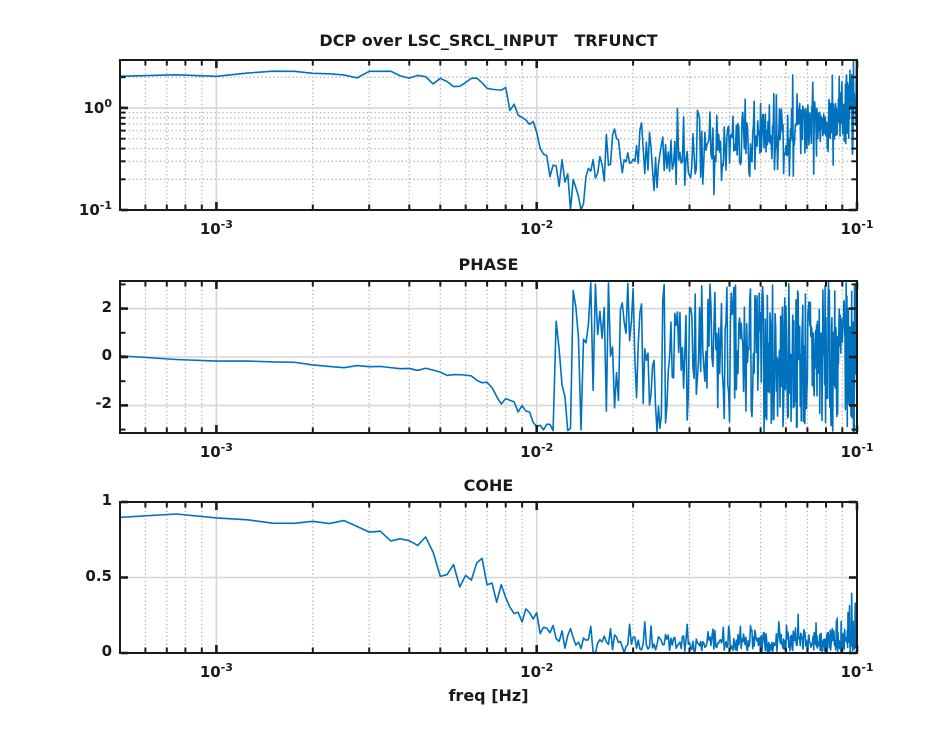 The image size is (949, 736). What do you see at coordinates (216, 671) in the screenshot?
I see `x-tick-label-coherence: 10⁻³` at bounding box center [216, 671].